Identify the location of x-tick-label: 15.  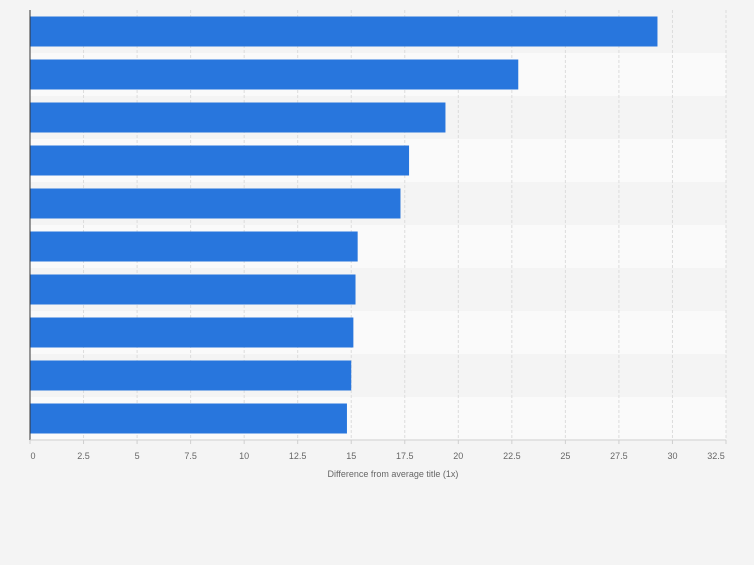
(351, 456).